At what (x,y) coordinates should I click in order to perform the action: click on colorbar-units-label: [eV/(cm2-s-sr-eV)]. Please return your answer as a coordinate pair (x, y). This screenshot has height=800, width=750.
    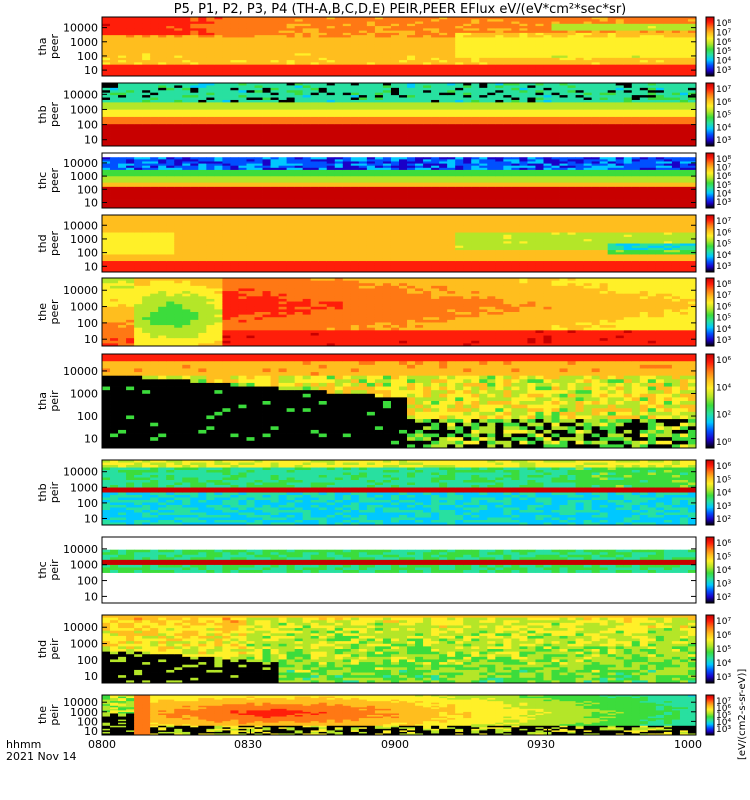
    Looking at the image, I should click on (742, 714).